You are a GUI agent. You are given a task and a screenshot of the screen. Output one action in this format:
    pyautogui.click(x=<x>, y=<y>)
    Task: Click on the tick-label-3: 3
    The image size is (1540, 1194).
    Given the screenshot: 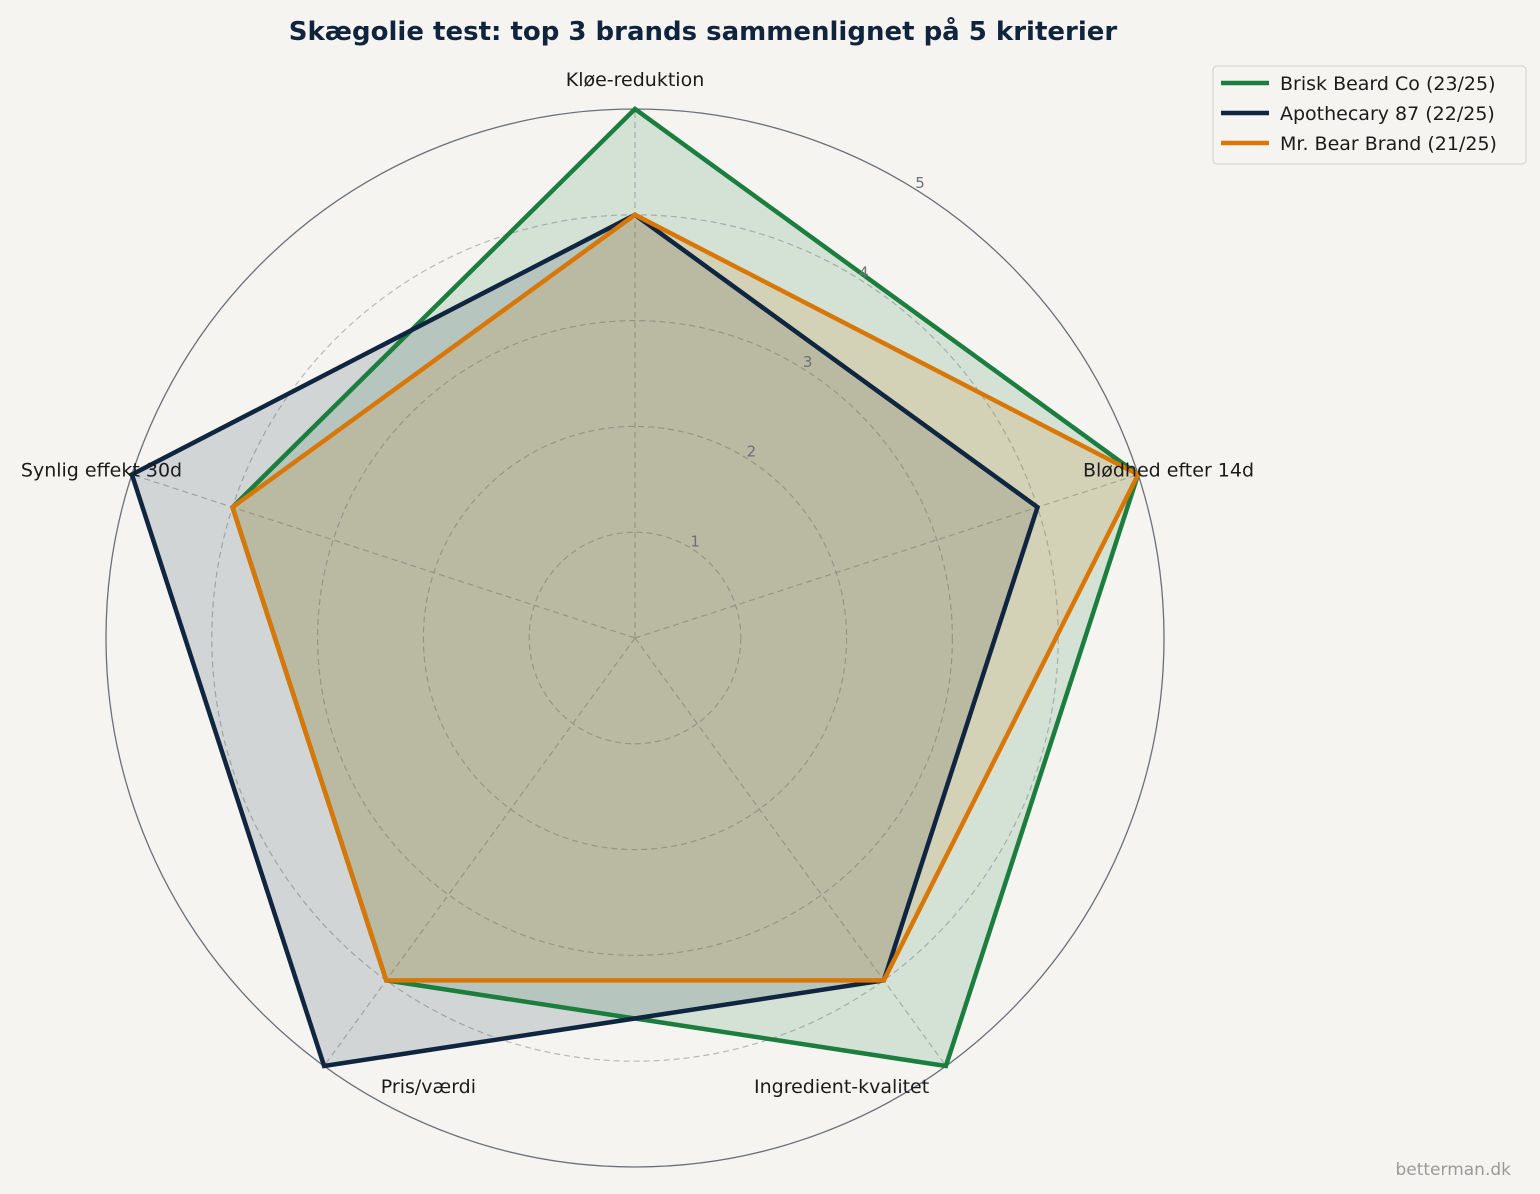 What is the action you would take?
    pyautogui.click(x=808, y=362)
    